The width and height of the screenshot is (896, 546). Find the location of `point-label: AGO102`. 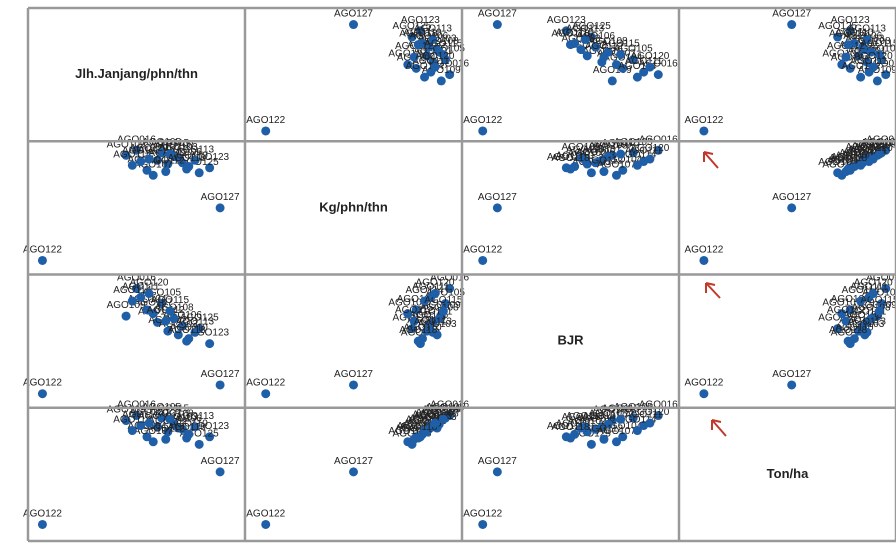

point-label: AGO102 is located at coordinates (587, 153).